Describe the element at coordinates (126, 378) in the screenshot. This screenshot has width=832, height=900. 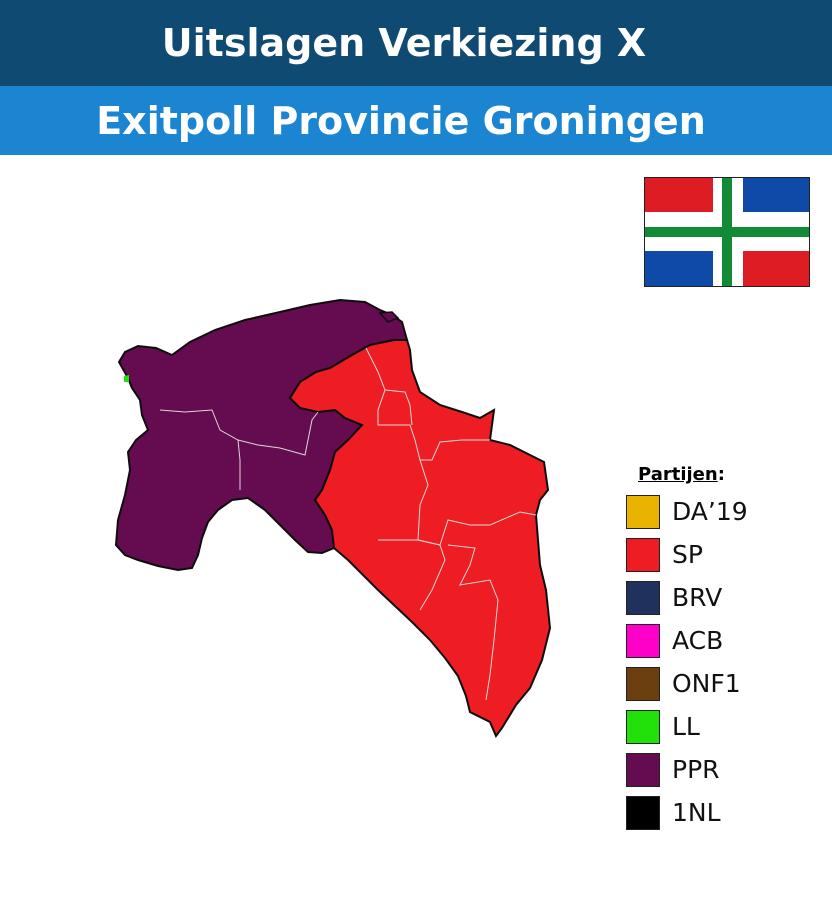
I see `map-coast-speck` at that location.